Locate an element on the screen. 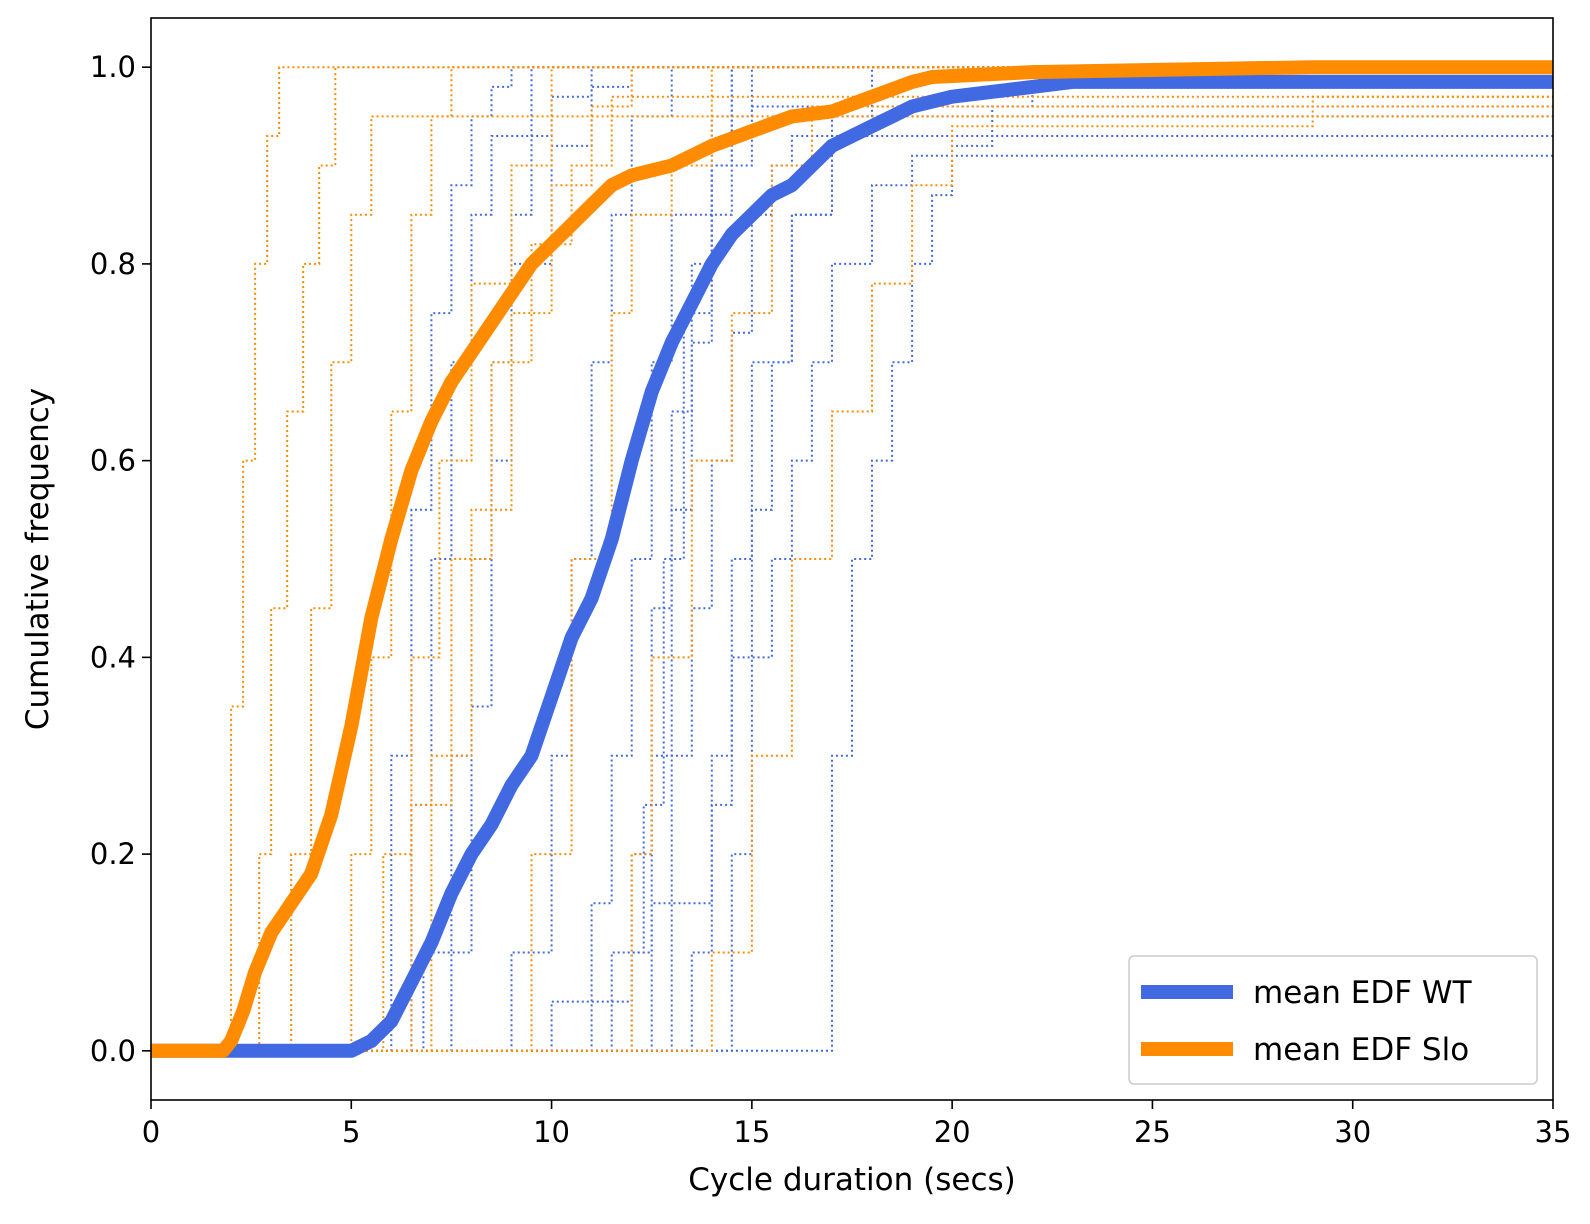 The width and height of the screenshot is (1590, 1224). y-tick-label: 0.0 is located at coordinates (113, 1051).